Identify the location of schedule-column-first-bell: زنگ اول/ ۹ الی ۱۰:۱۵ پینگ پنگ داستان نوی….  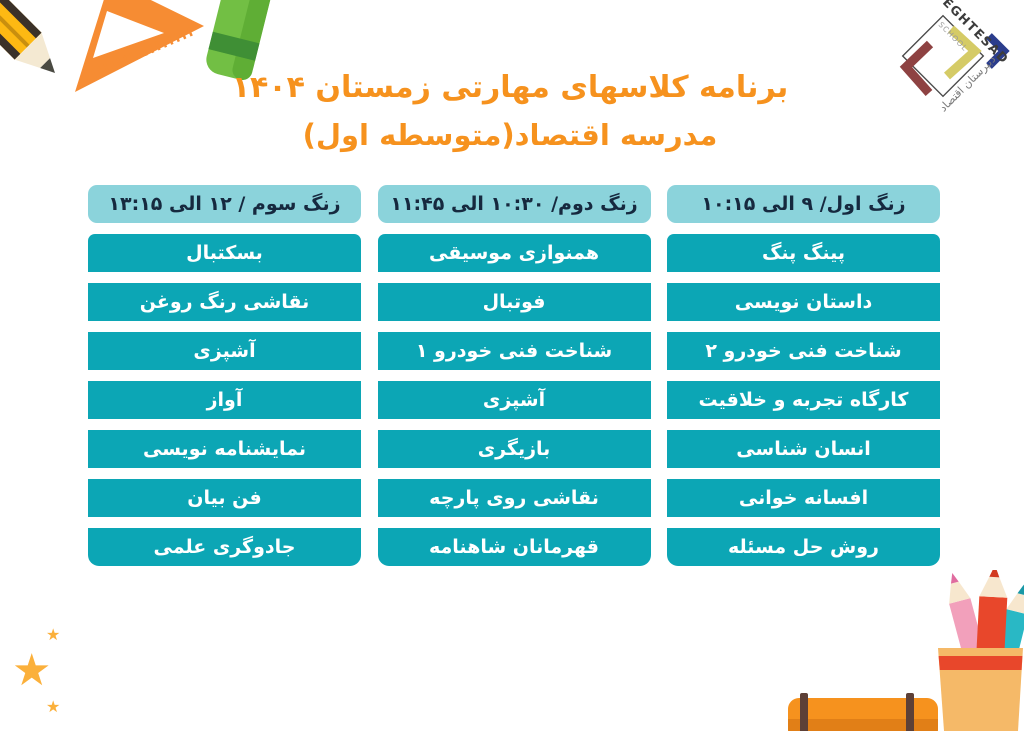
(803, 375).